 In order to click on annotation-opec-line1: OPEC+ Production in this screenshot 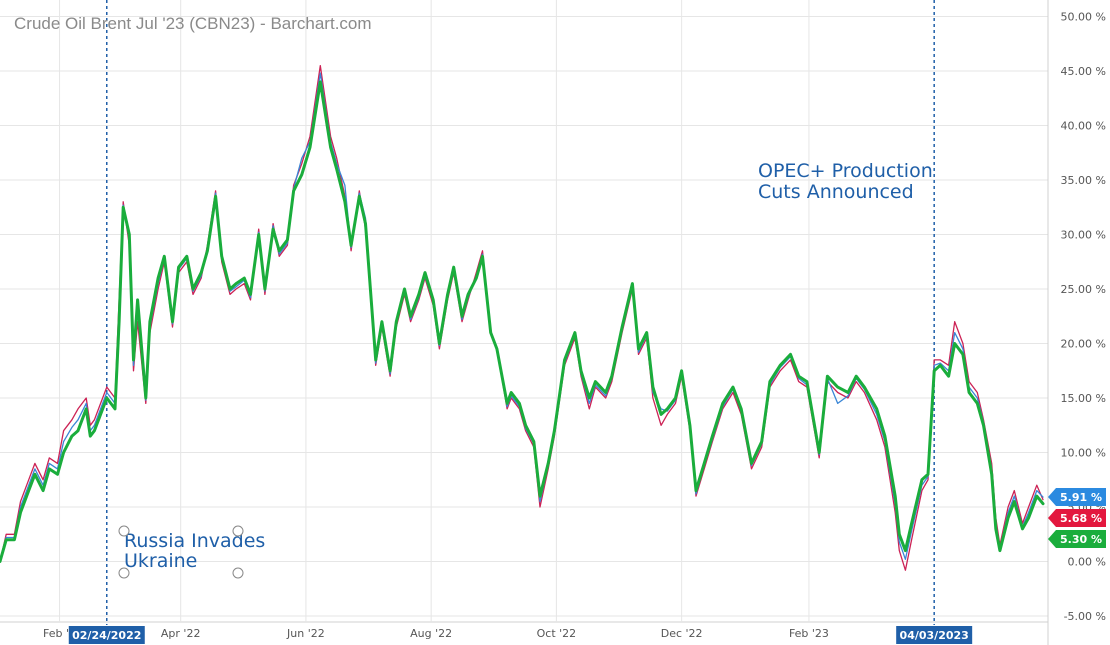, I will do `click(845, 171)`.